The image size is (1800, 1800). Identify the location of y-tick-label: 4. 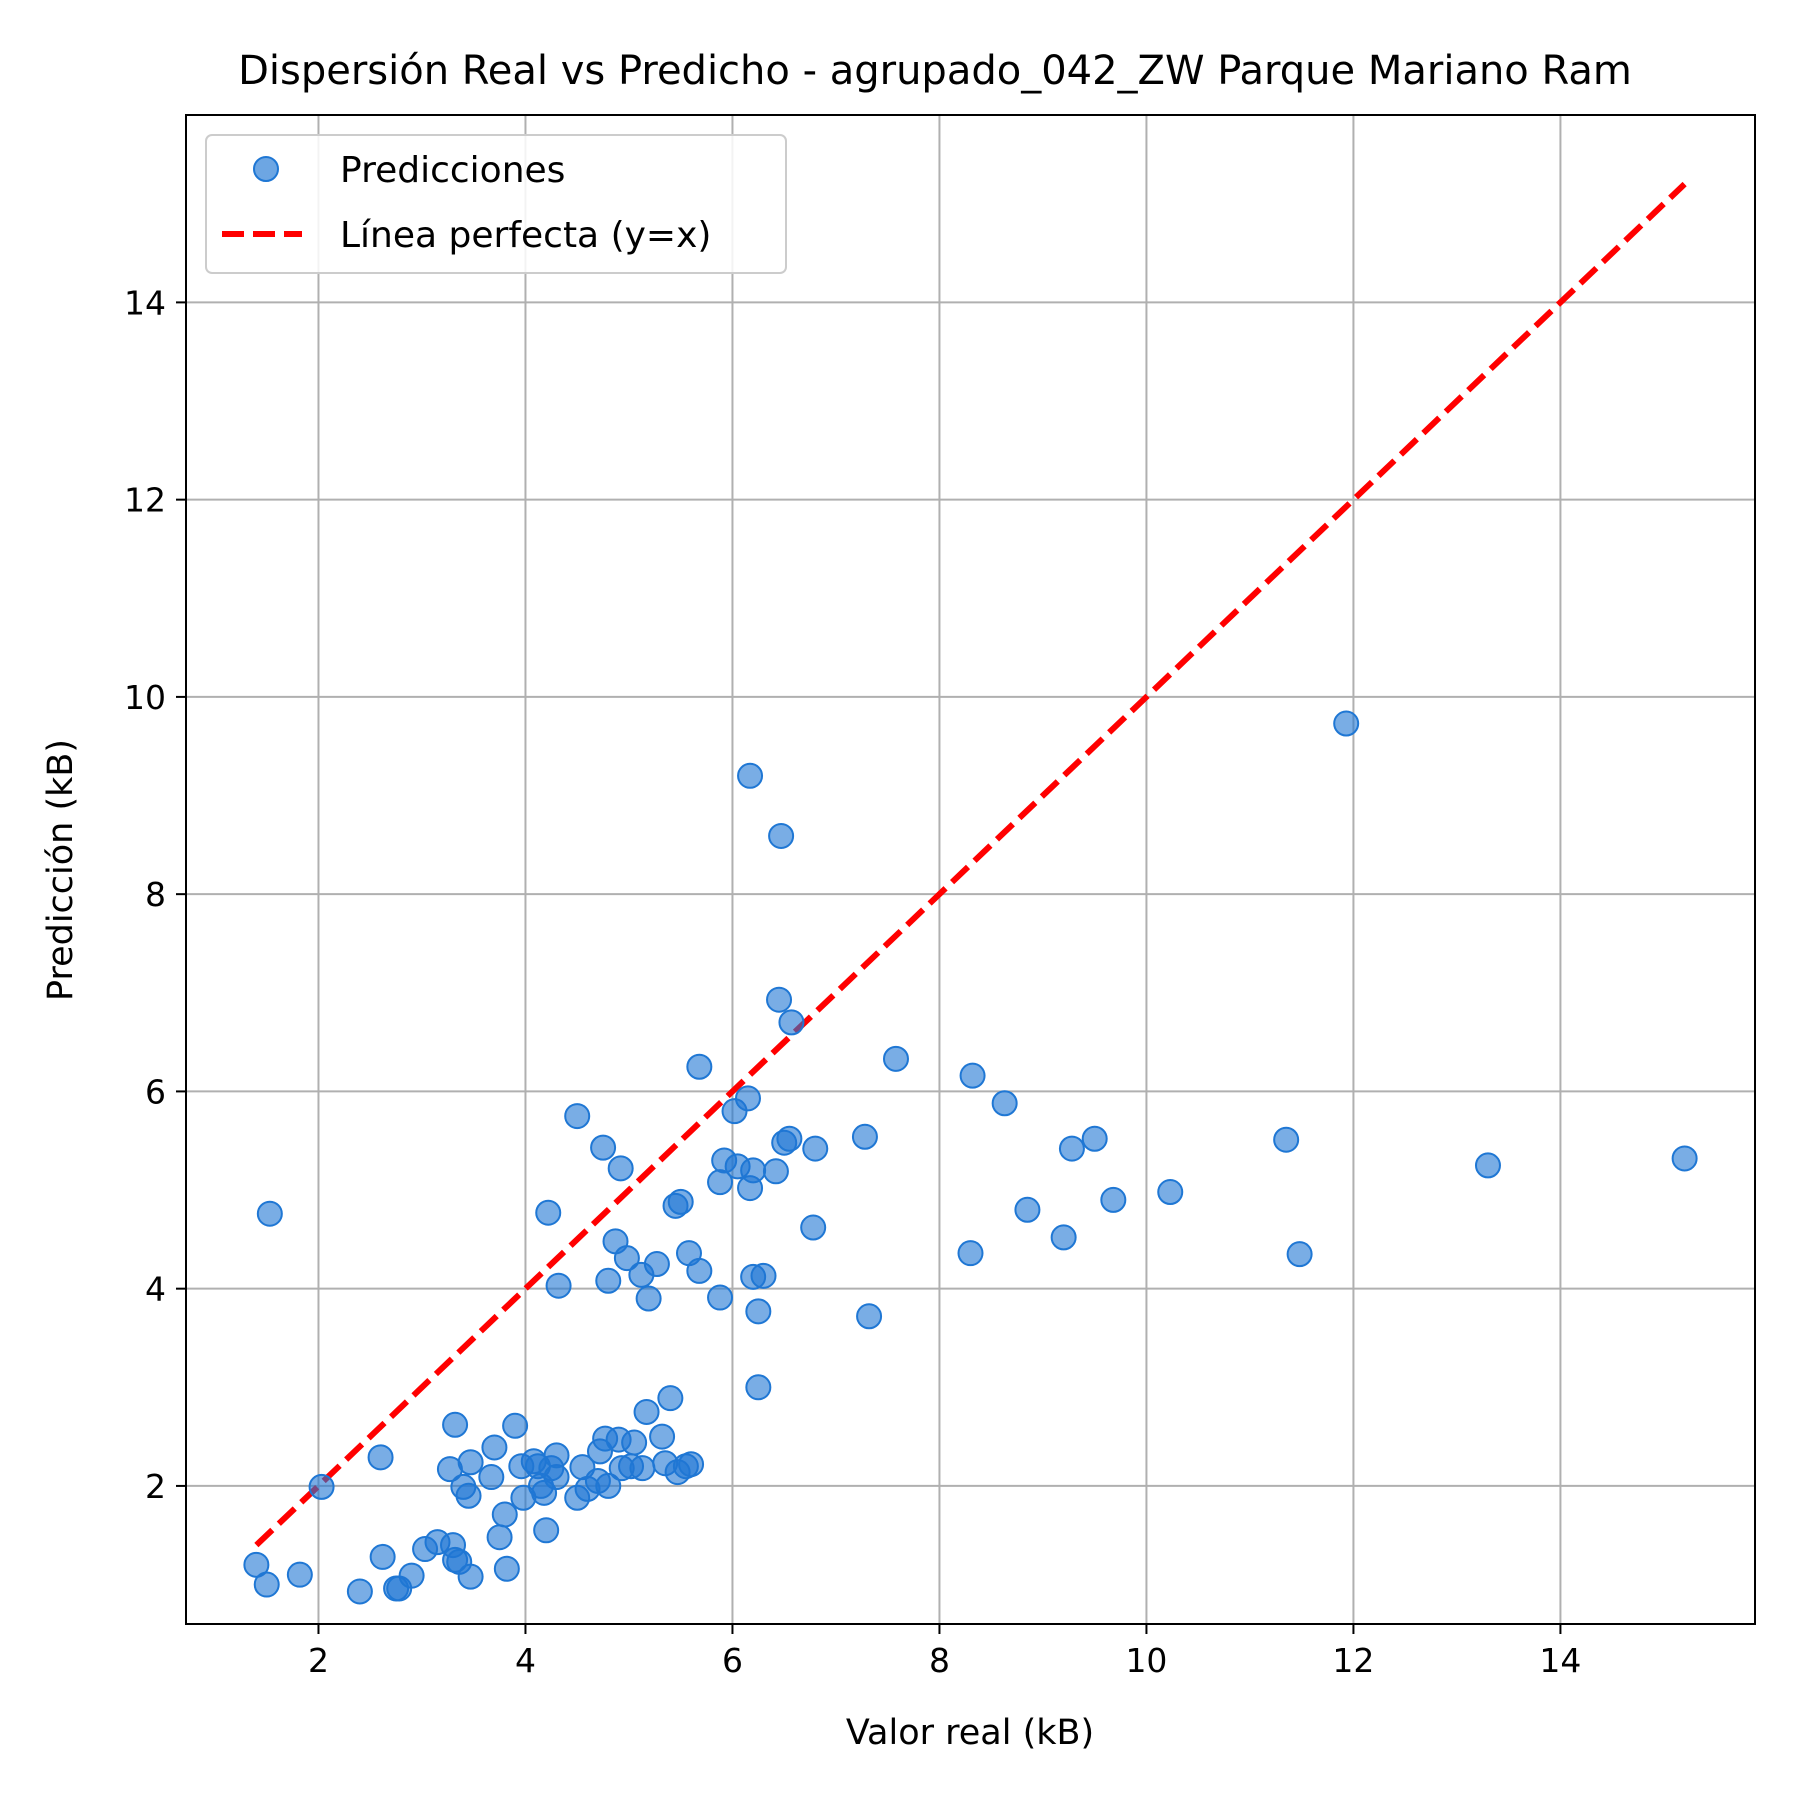
(155, 1289).